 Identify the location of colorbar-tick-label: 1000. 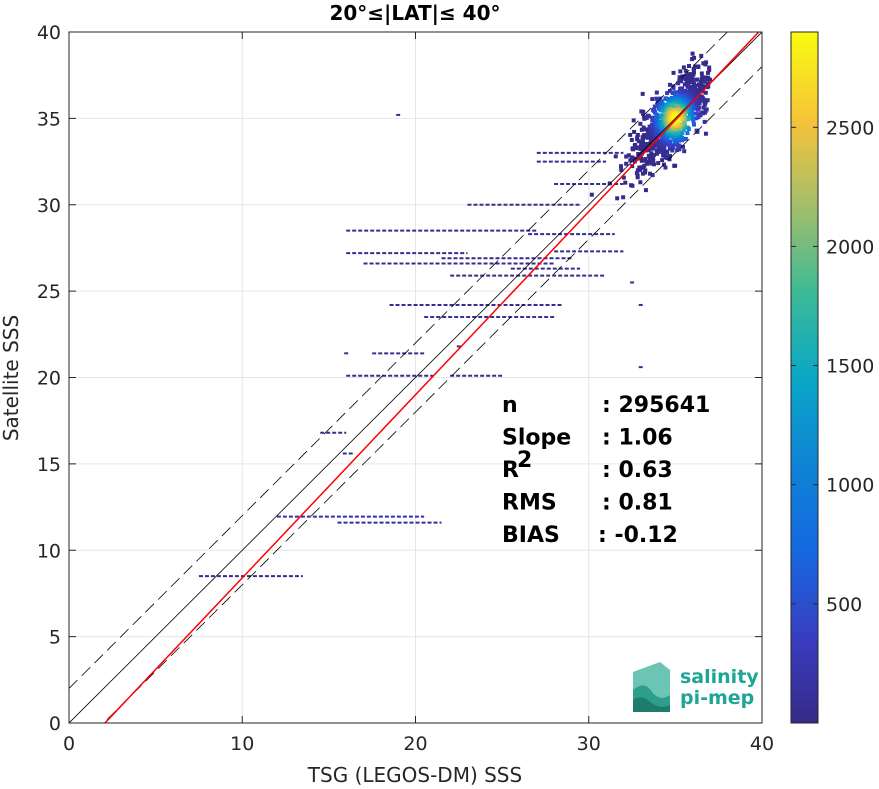
(850, 486).